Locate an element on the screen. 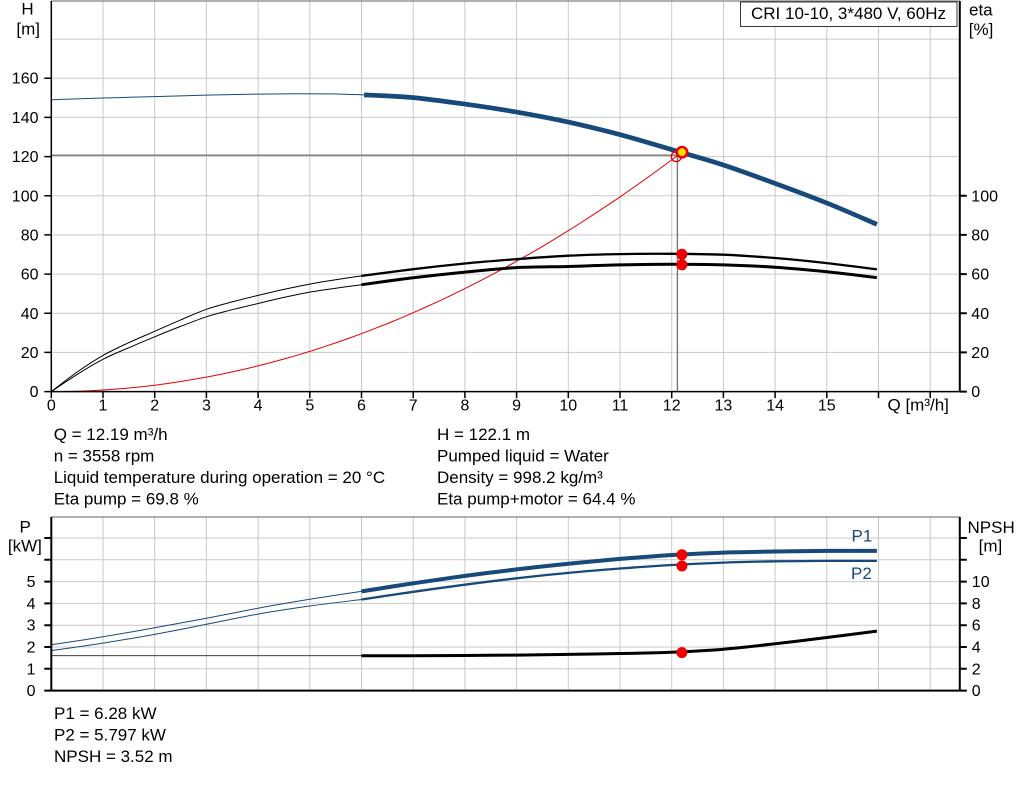 The width and height of the screenshot is (1024, 786). svg-text: Q = 12.19 m³/h is located at coordinates (111, 434).